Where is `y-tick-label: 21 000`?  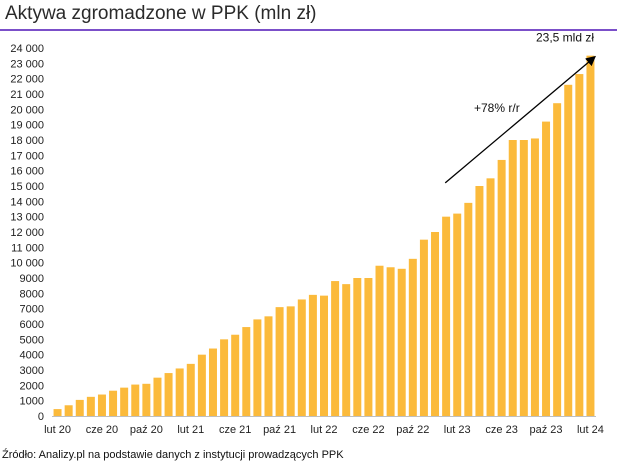
y-tick-label: 21 000 is located at coordinates (27, 95).